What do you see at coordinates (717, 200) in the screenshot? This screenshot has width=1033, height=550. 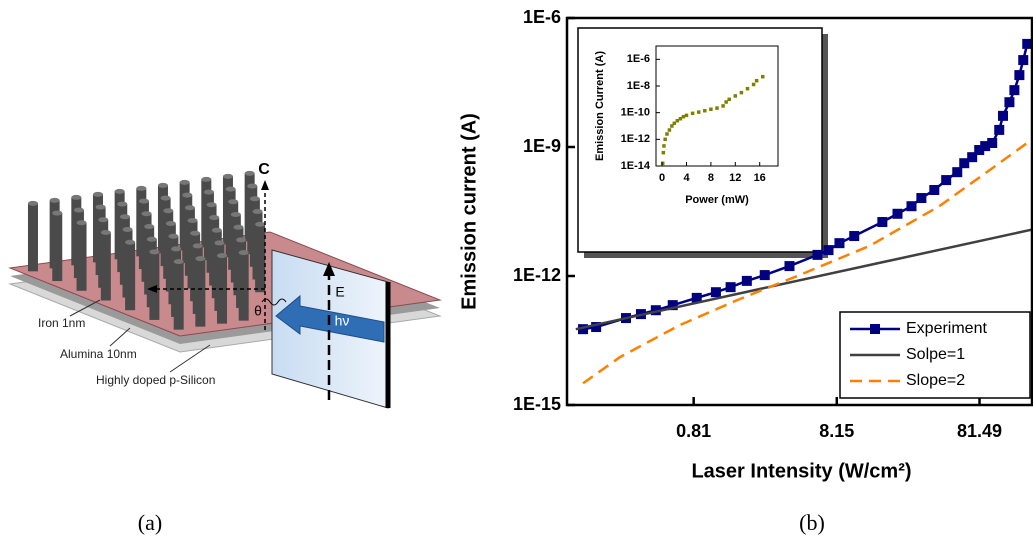 I see `x-axis-label: Power (mW)` at bounding box center [717, 200].